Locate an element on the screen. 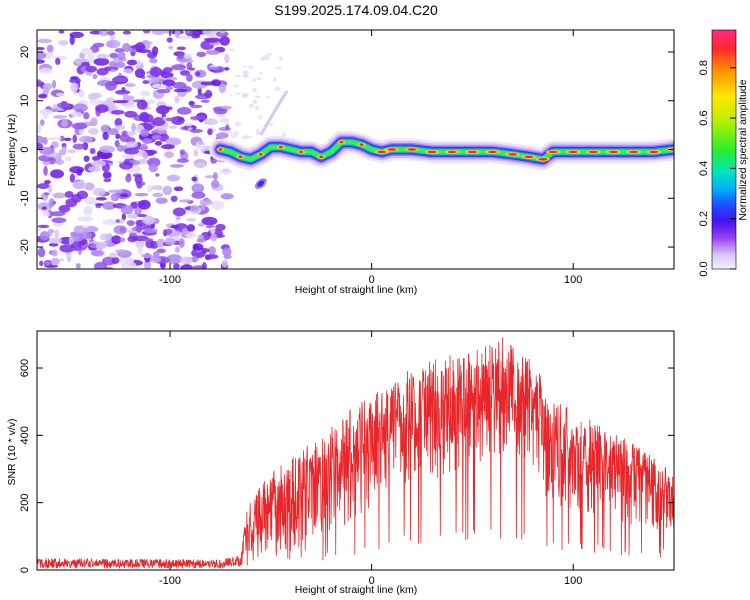 Image resolution: width=750 pixels, height=600 pixels. figure-title: S199.2025.174.09.04.C20 is located at coordinates (356, 10).